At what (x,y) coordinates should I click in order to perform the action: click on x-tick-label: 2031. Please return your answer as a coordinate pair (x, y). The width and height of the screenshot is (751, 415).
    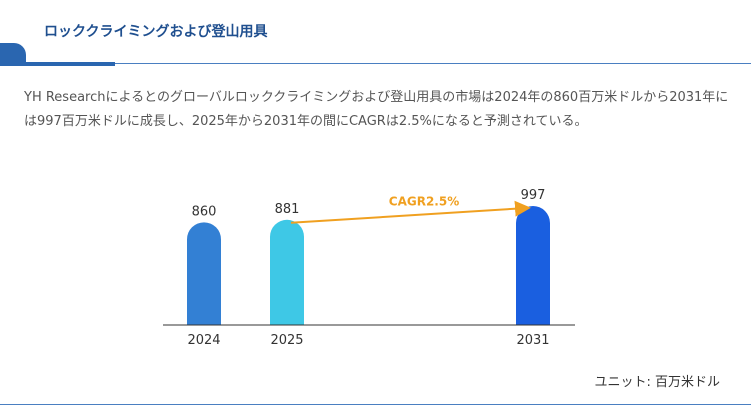
    Looking at the image, I should click on (532, 340).